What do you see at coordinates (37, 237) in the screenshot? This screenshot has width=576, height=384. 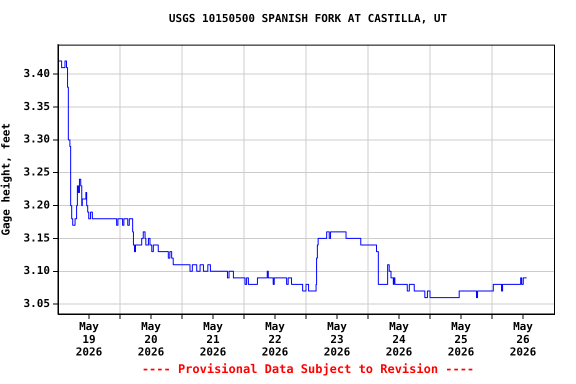 I see `y-tick-label: 3.15` at bounding box center [37, 237].